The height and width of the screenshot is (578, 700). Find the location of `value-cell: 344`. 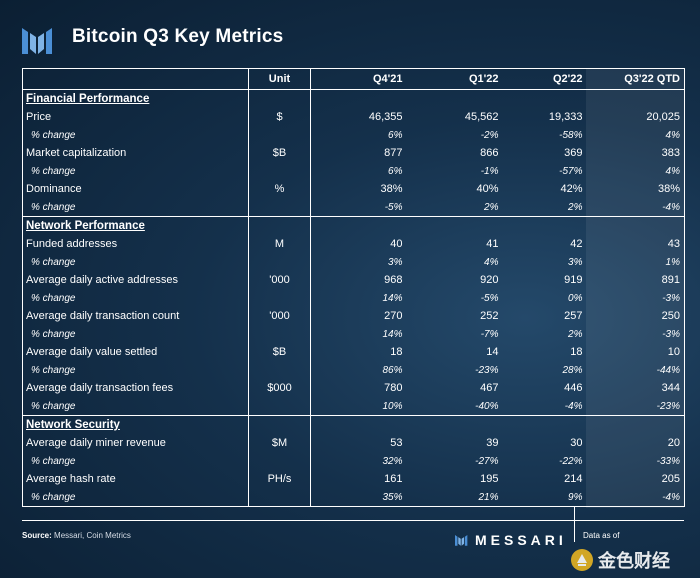

value-cell: 344 is located at coordinates (635, 388).